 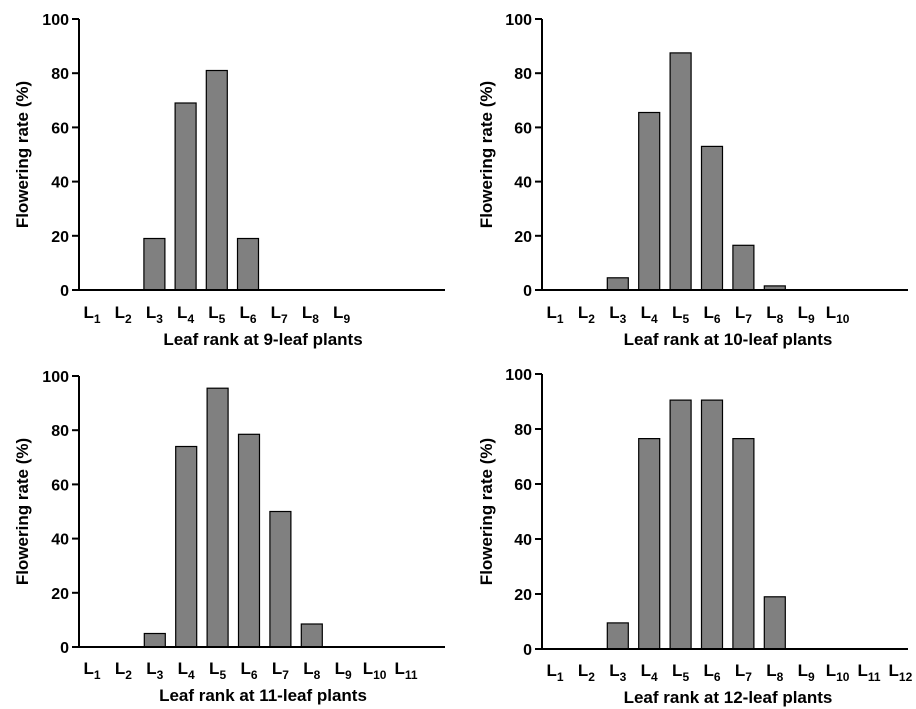 What do you see at coordinates (728, 697) in the screenshot?
I see `x-axis-title: Leaf rank at 12-leaf plants` at bounding box center [728, 697].